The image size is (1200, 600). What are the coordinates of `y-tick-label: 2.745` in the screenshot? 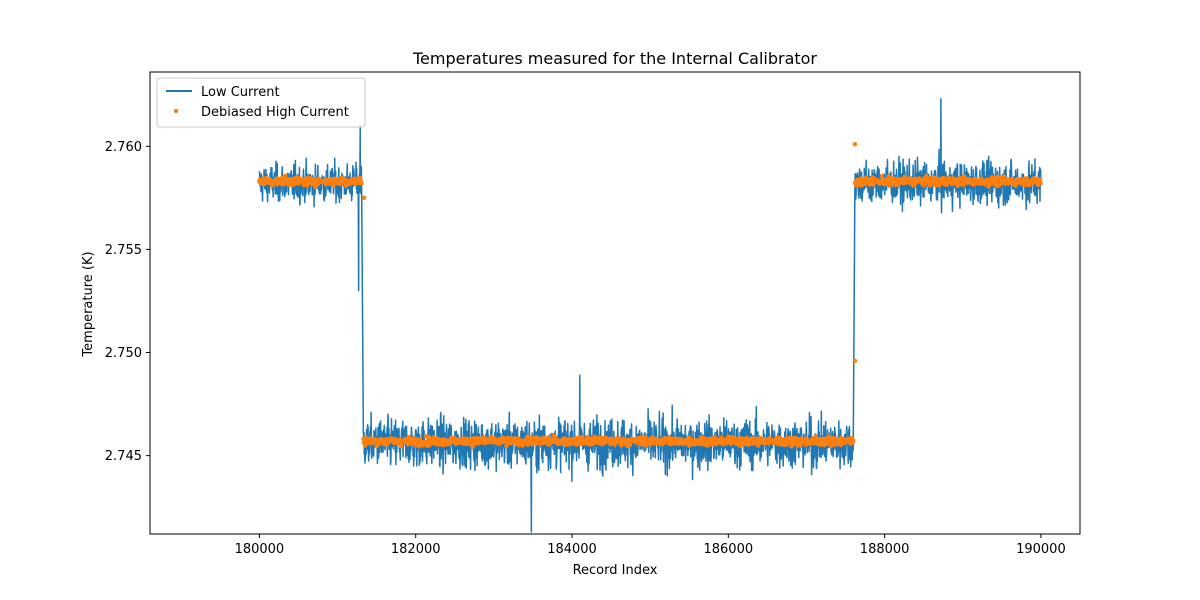 It's located at (123, 456).